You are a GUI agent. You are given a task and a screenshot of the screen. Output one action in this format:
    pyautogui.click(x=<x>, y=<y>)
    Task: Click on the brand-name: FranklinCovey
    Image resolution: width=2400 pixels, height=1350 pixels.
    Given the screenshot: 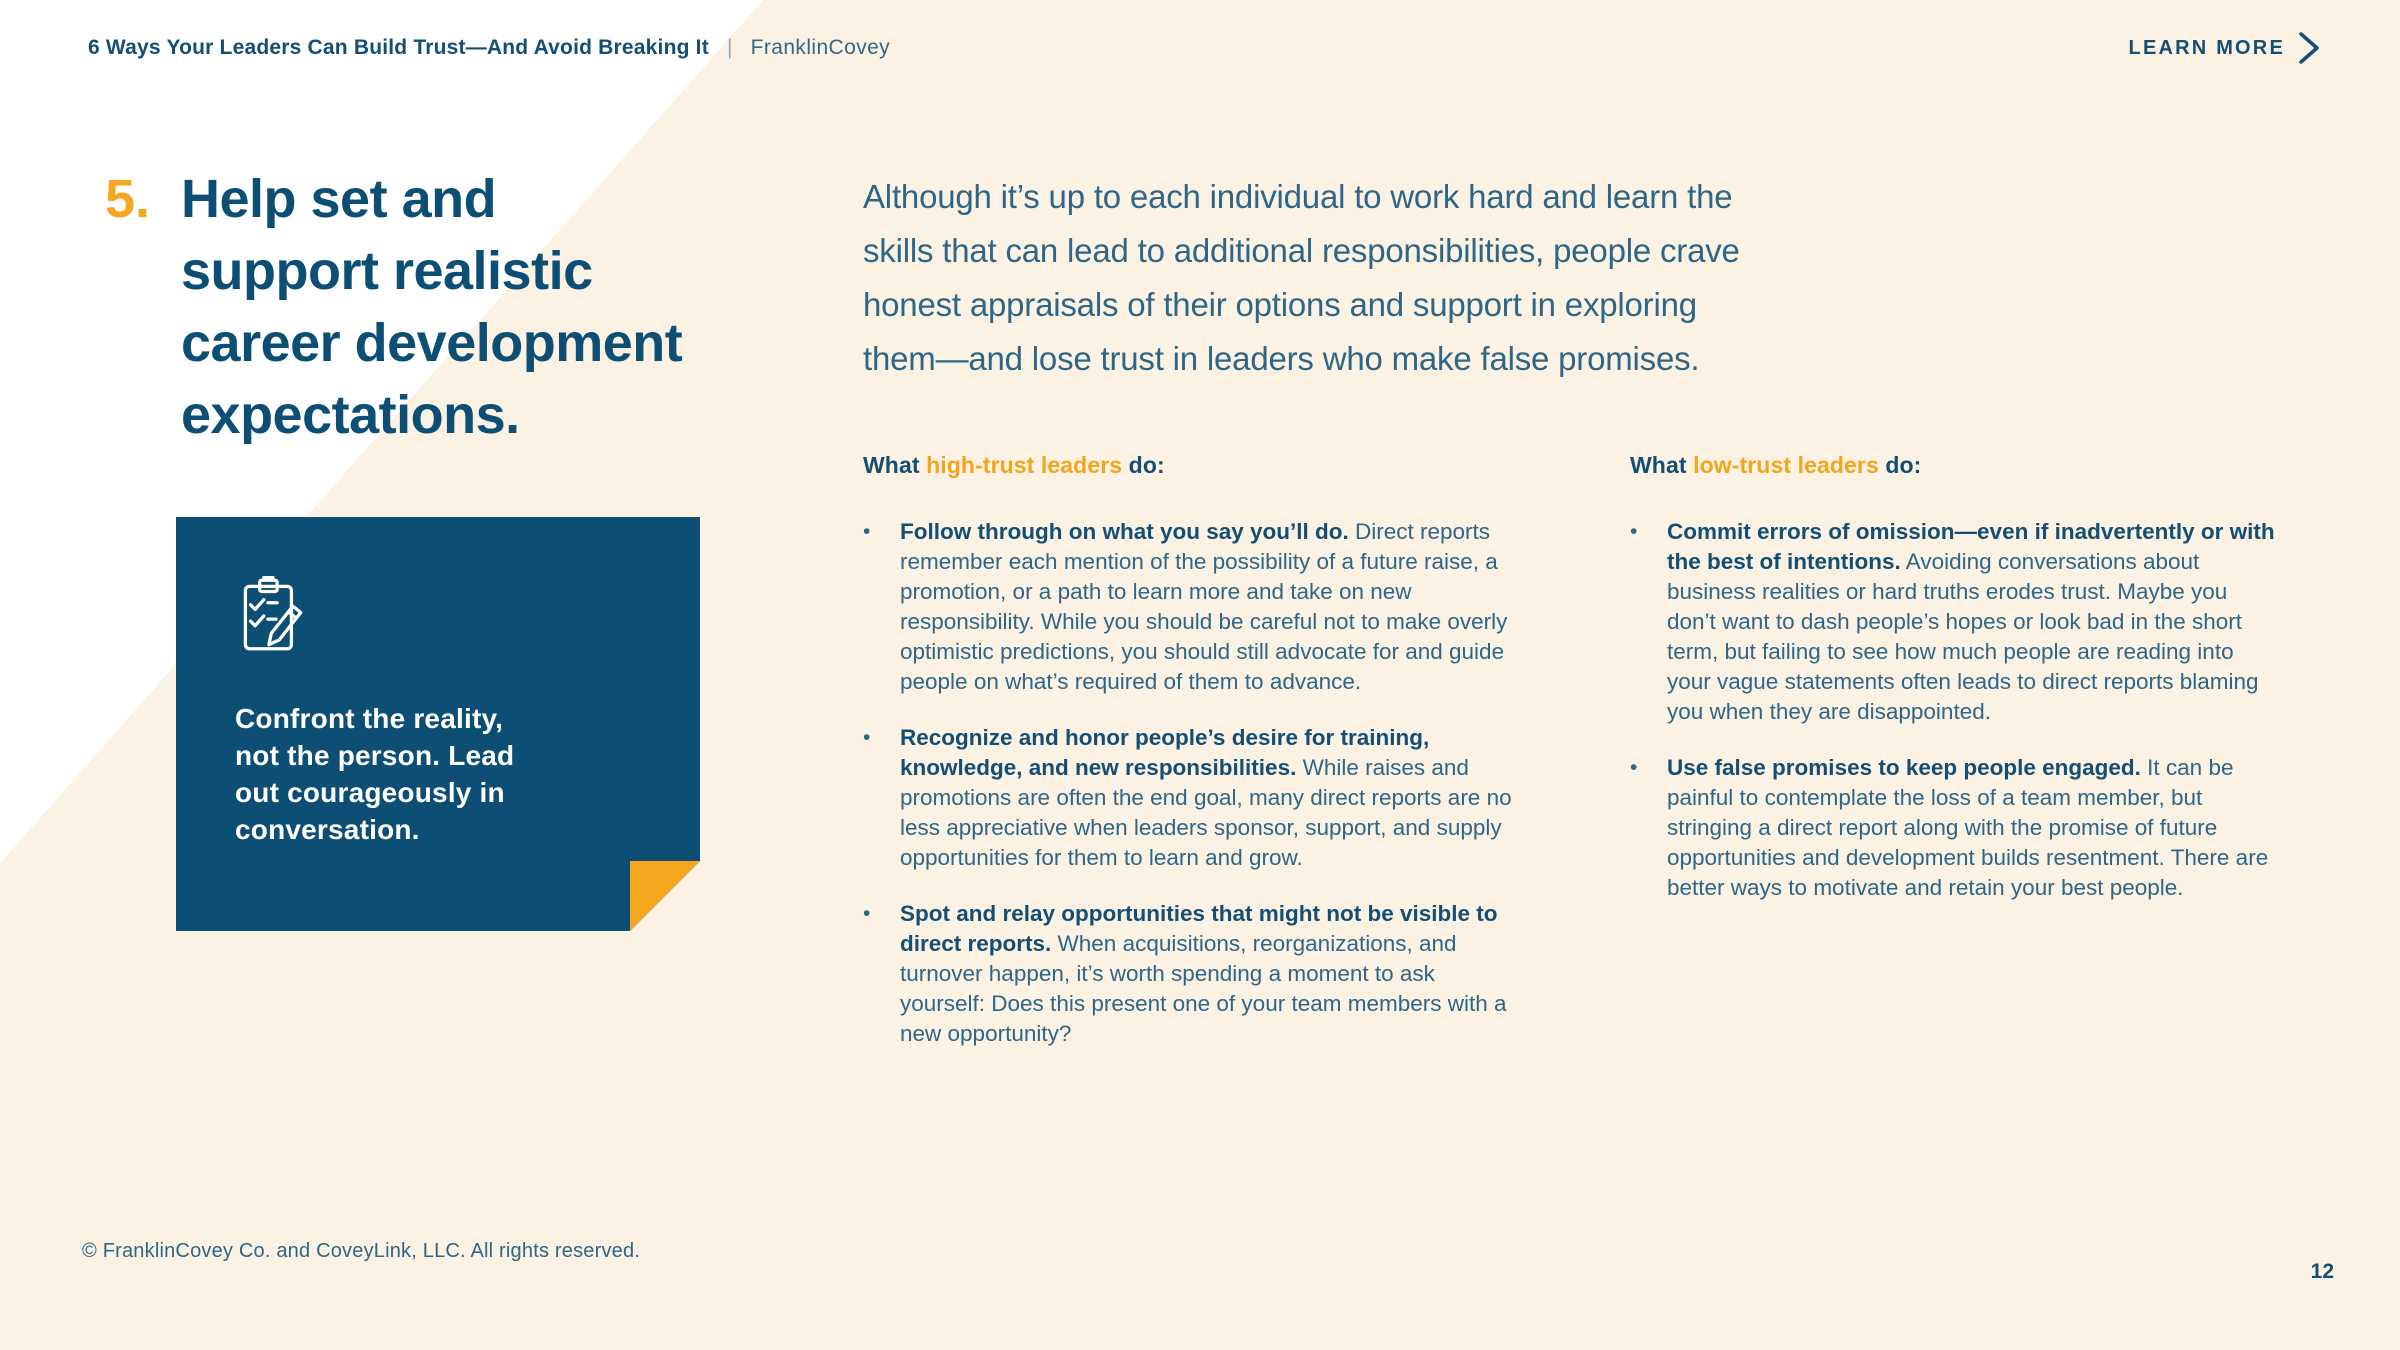 What is the action you would take?
    pyautogui.click(x=820, y=47)
    